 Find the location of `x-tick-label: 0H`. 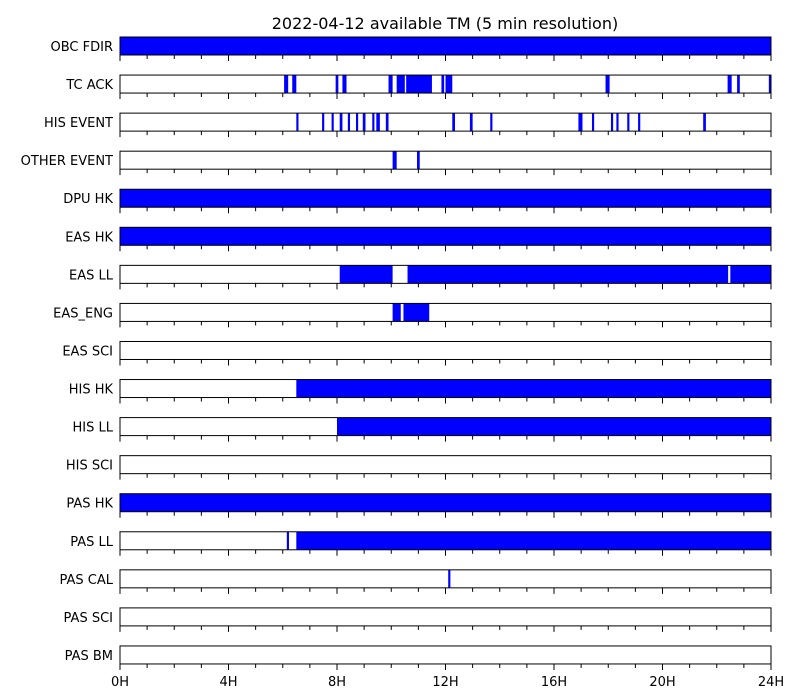

x-tick-label: 0H is located at coordinates (120, 682).